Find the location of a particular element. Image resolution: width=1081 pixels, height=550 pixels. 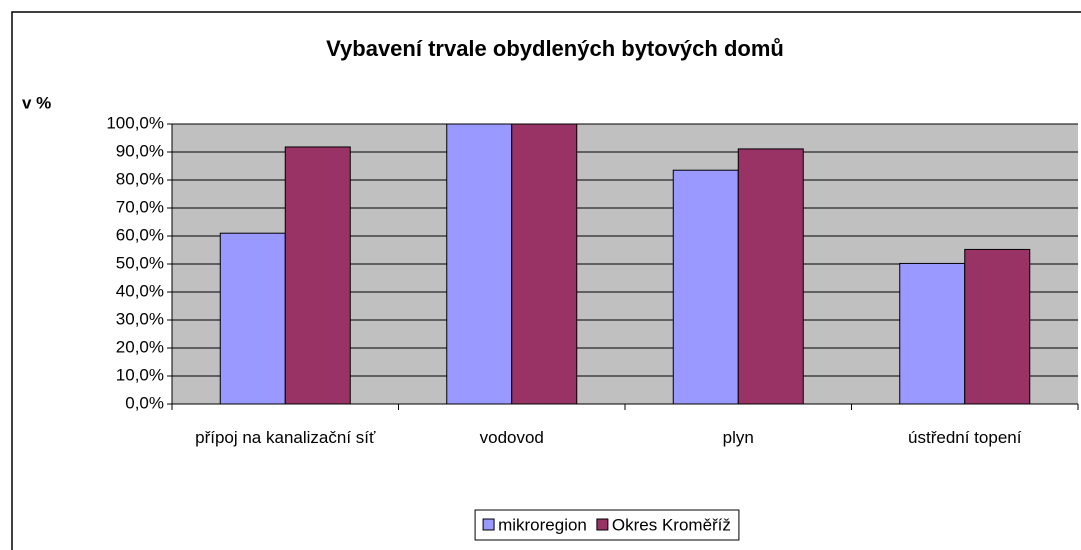

x-tick-label-box: přípoj na kanalizační síť is located at coordinates (285, 437).